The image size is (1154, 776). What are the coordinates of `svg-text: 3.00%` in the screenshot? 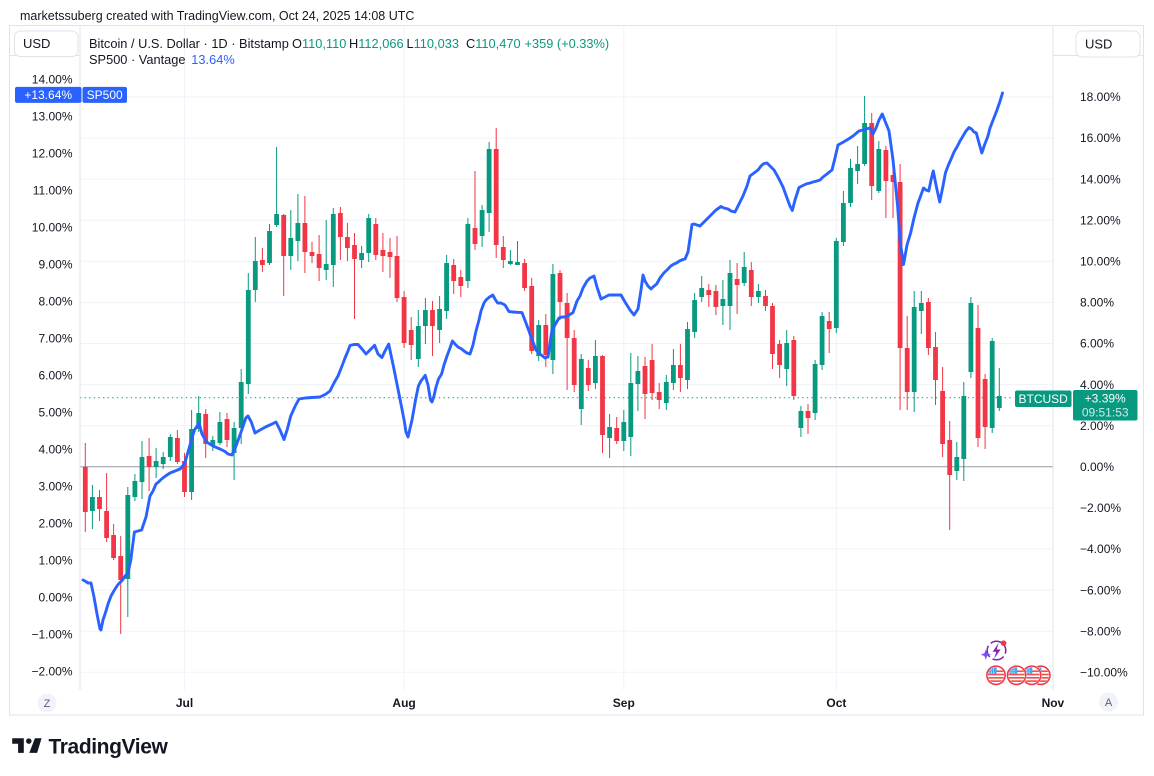 It's located at (55, 487).